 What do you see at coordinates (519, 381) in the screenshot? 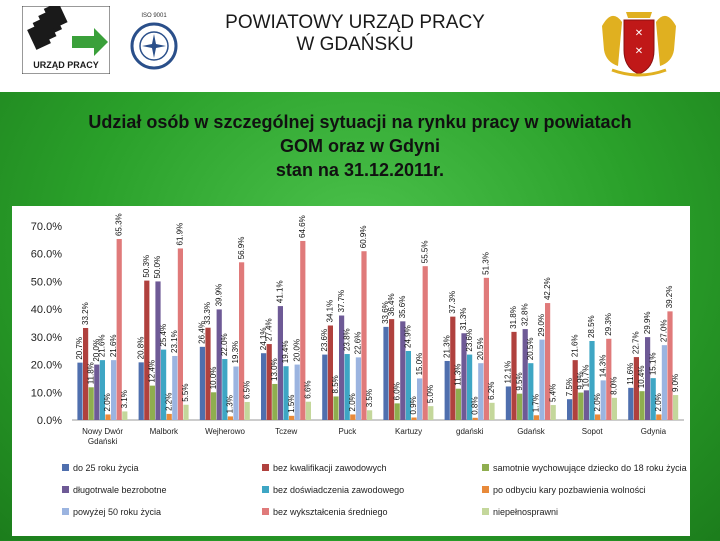
I see `data-label: 9.5%` at bounding box center [519, 381].